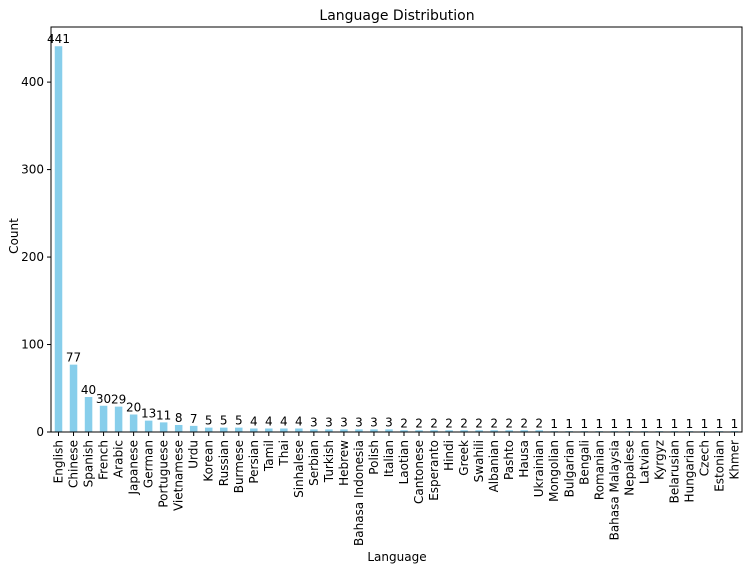  Describe the element at coordinates (103, 418) in the screenshot. I see `bar-french` at that location.